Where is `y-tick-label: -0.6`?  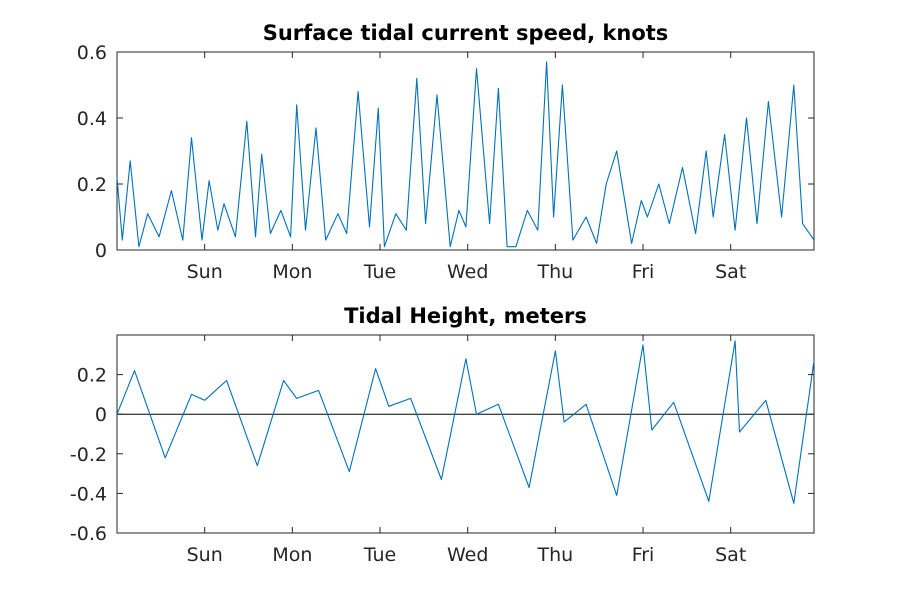
y-tick-label: -0.6 is located at coordinates (88, 534).